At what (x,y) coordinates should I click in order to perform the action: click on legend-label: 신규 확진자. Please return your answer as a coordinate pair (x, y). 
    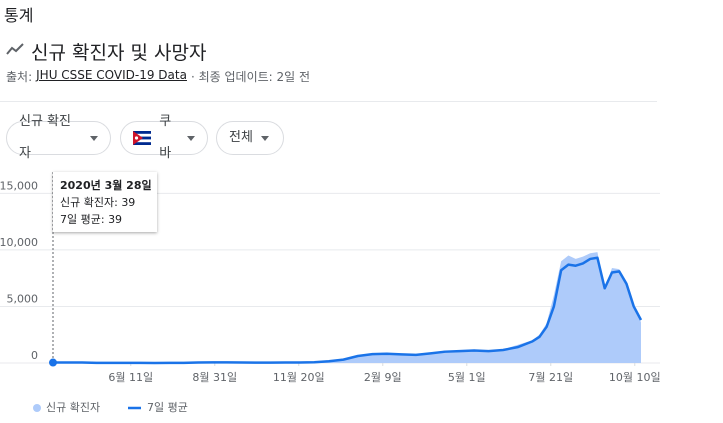
    Looking at the image, I should click on (73, 407).